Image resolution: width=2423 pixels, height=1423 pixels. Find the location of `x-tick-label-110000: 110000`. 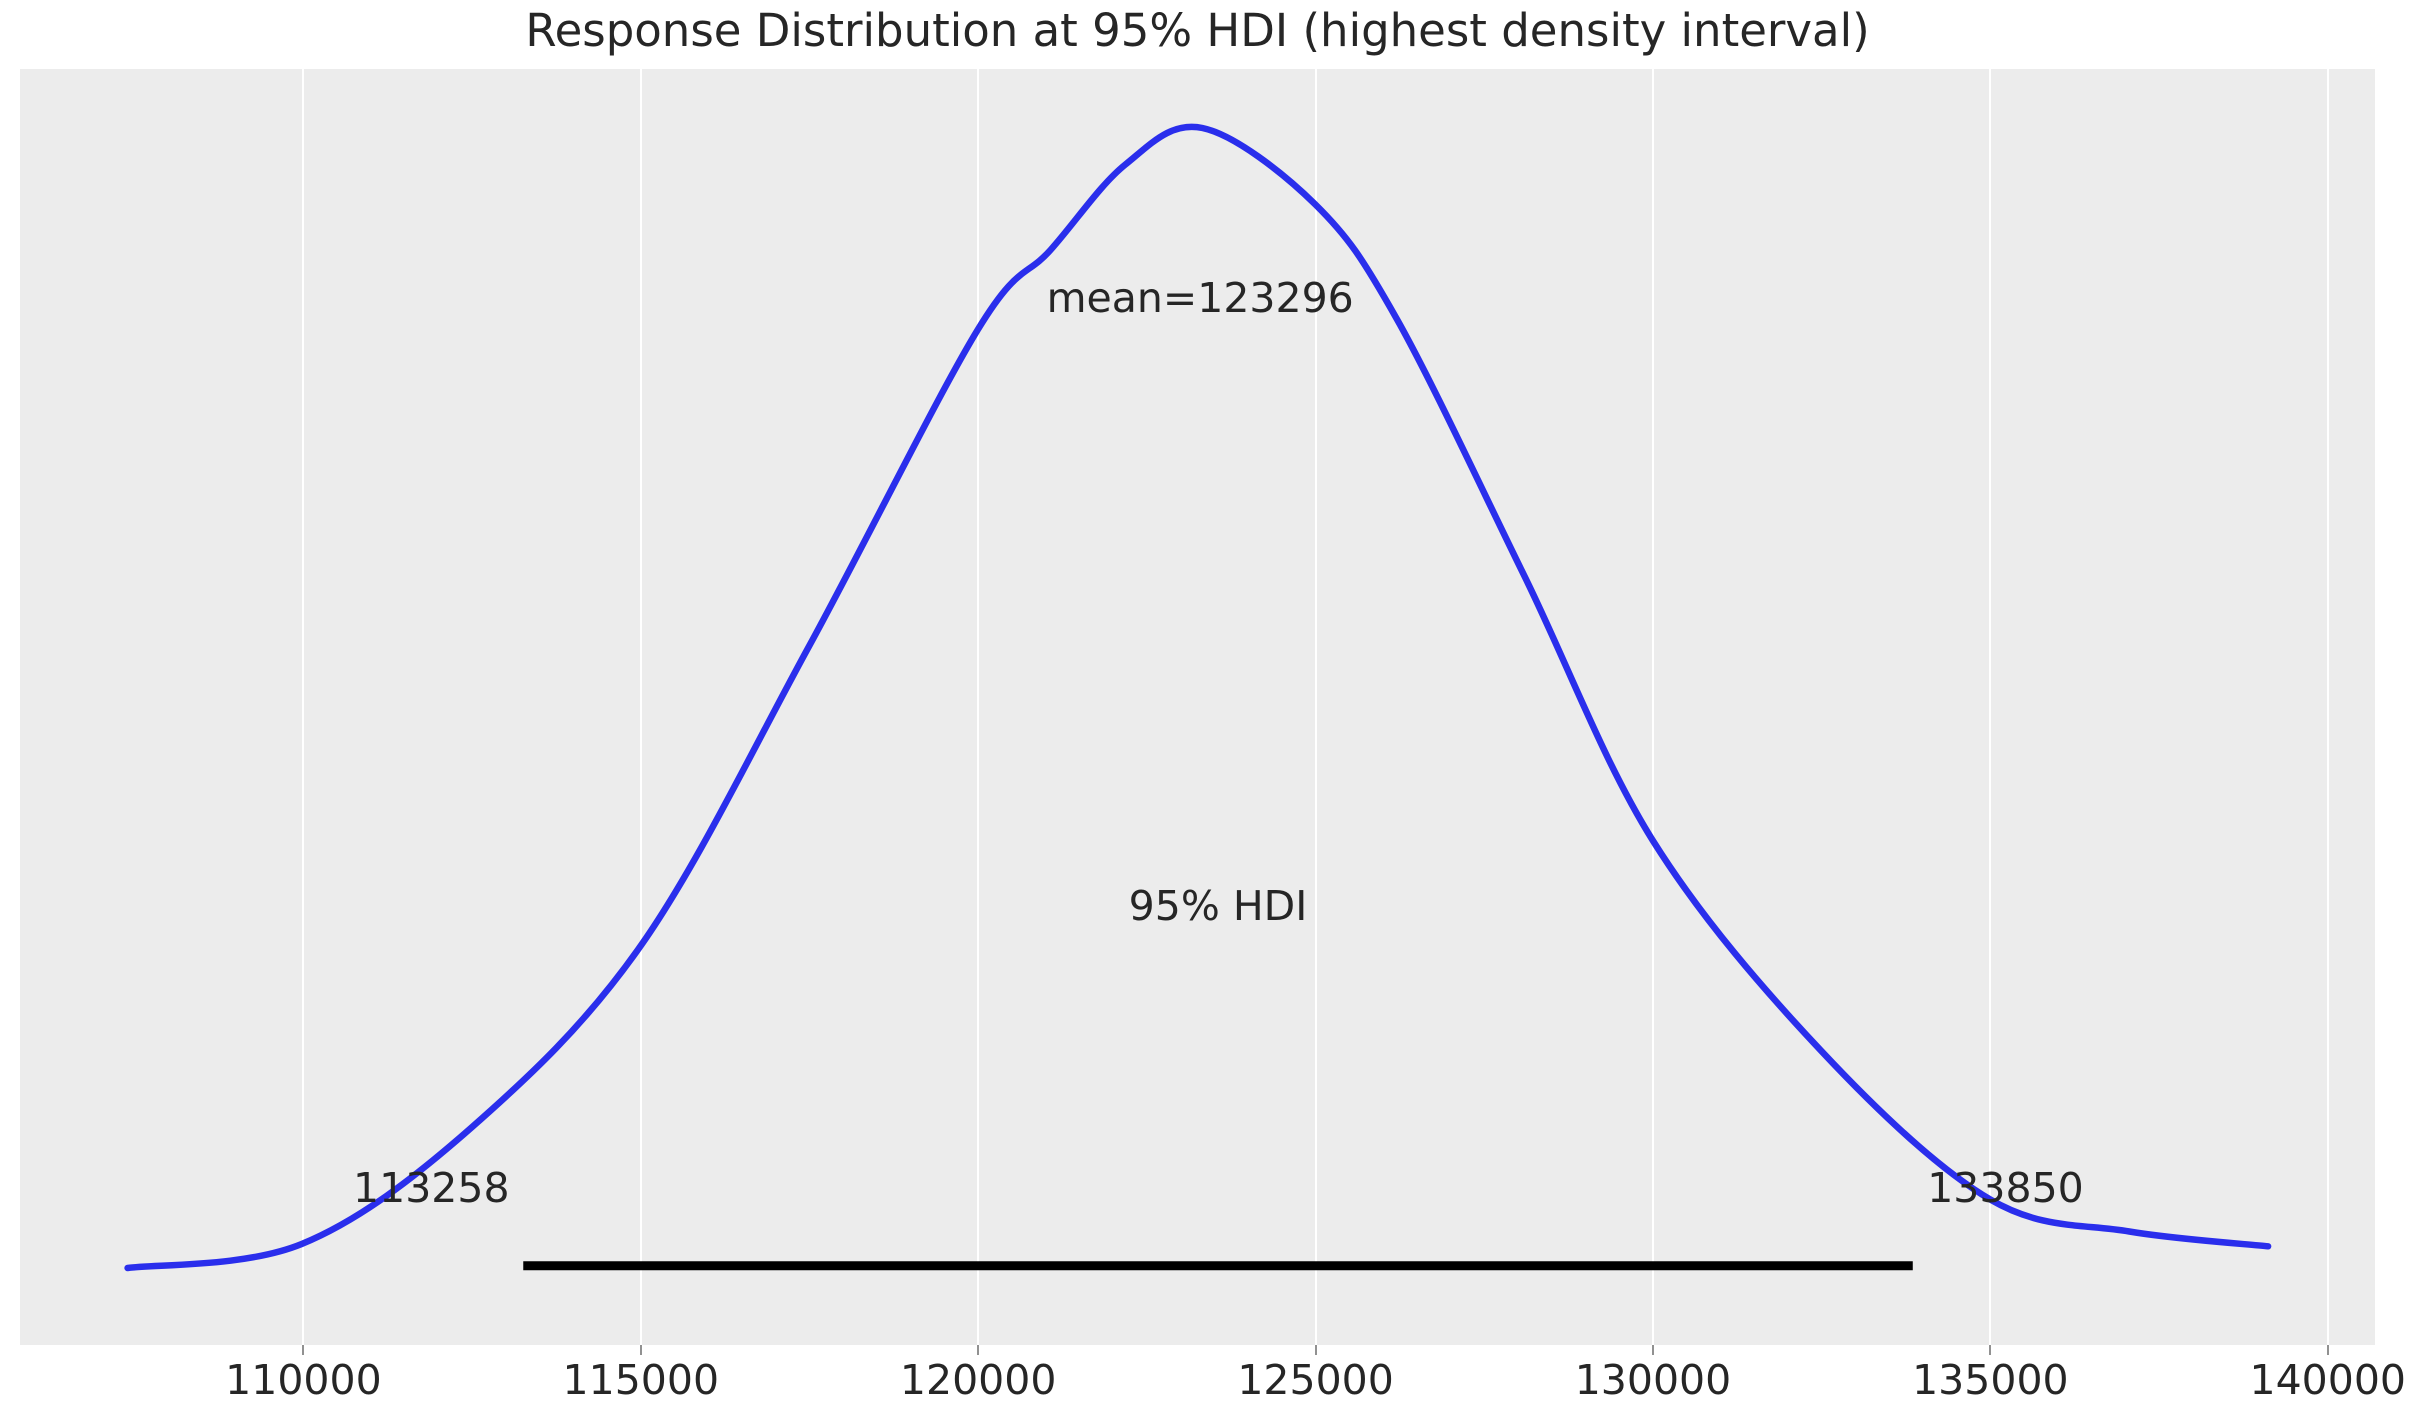

x-tick-label-110000: 110000 is located at coordinates (303, 1380).